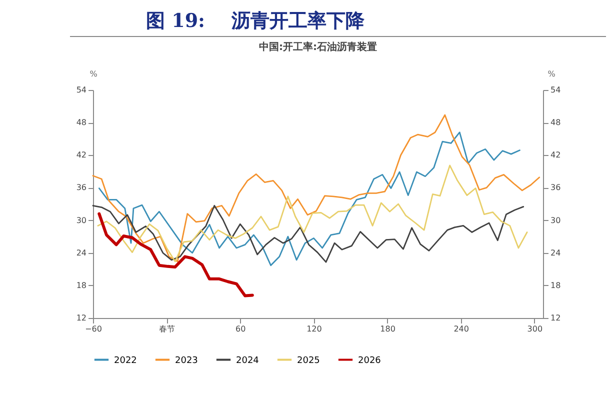 This screenshot has height=395, width=614. I want to click on y2-tick-label: 54, so click(555, 90).